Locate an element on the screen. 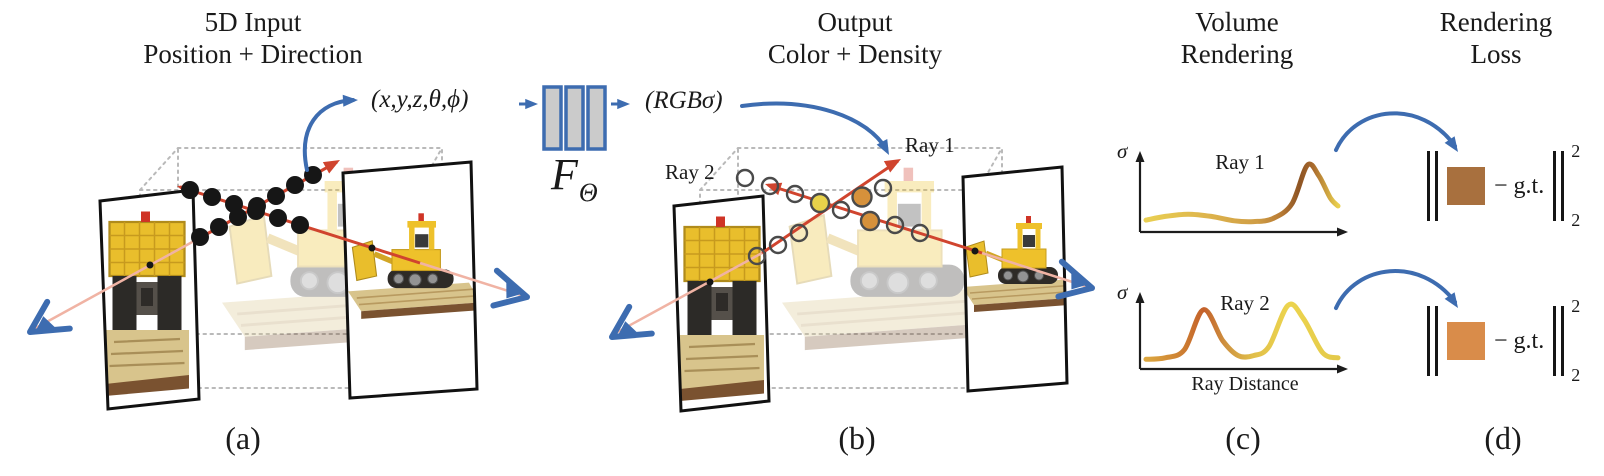  arrow-ray1-to-loss is located at coordinates (1395, 131).